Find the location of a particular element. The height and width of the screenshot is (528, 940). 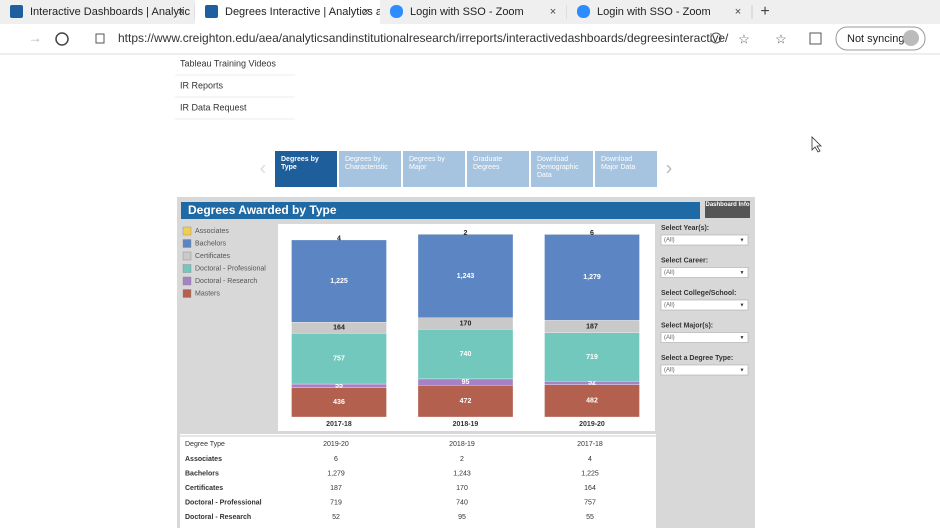

filter-label: Select a Degree Type: is located at coordinates (697, 358).